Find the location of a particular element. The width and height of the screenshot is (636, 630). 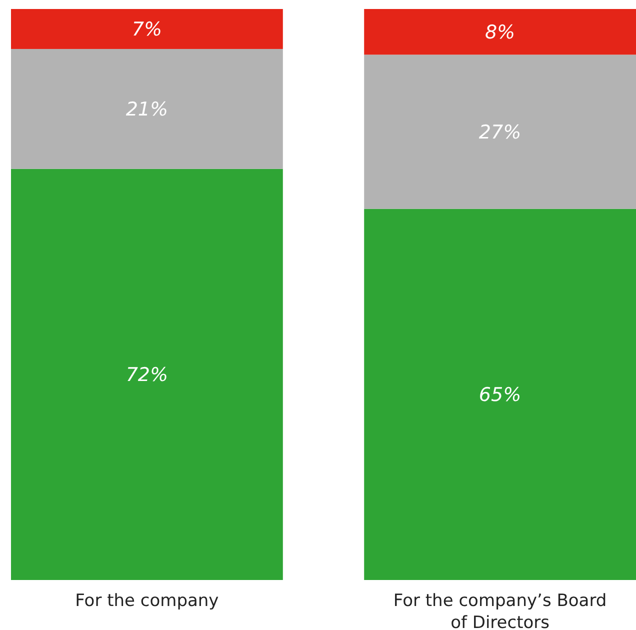

data-label: 7% is located at coordinates (147, 29).